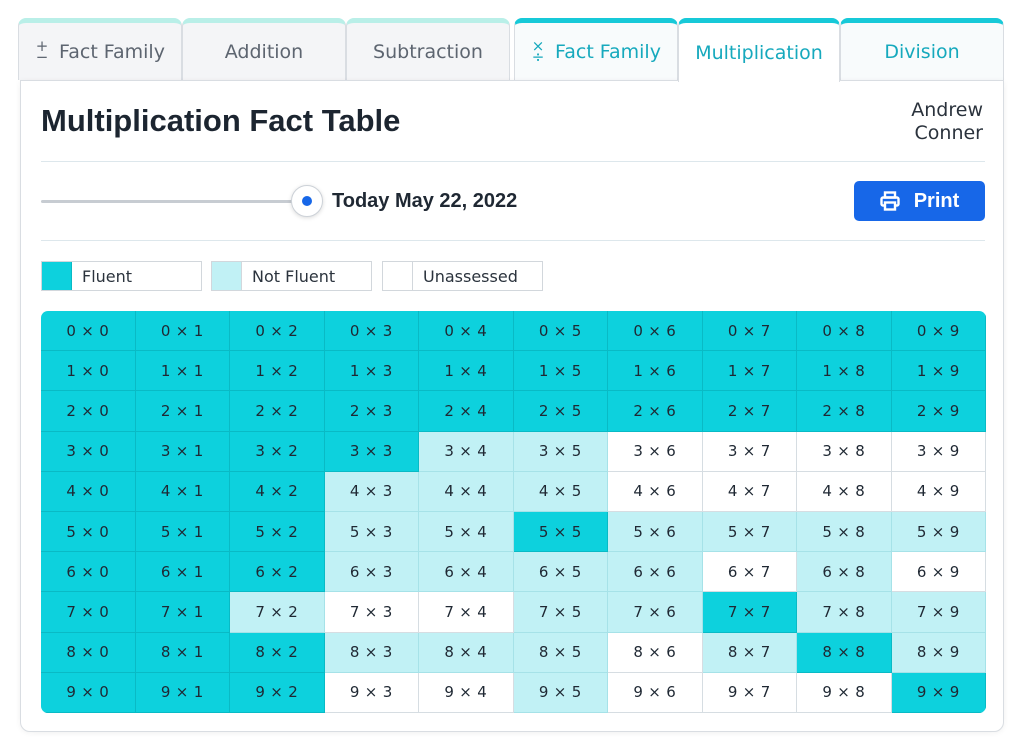  I want to click on fact-cell-4x0: 4 × 0, so click(88, 491).